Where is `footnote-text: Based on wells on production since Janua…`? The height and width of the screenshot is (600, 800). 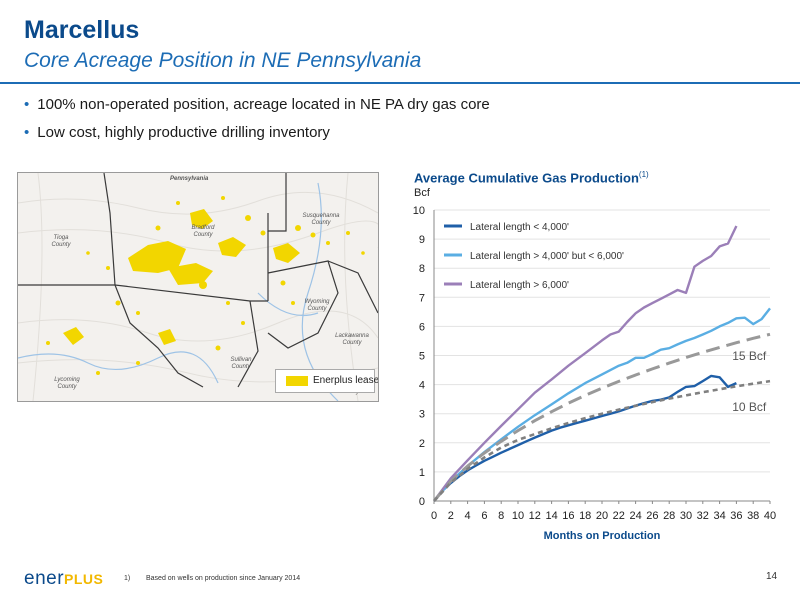
footnote-text: Based on wells on production since Janua… is located at coordinates (223, 578).